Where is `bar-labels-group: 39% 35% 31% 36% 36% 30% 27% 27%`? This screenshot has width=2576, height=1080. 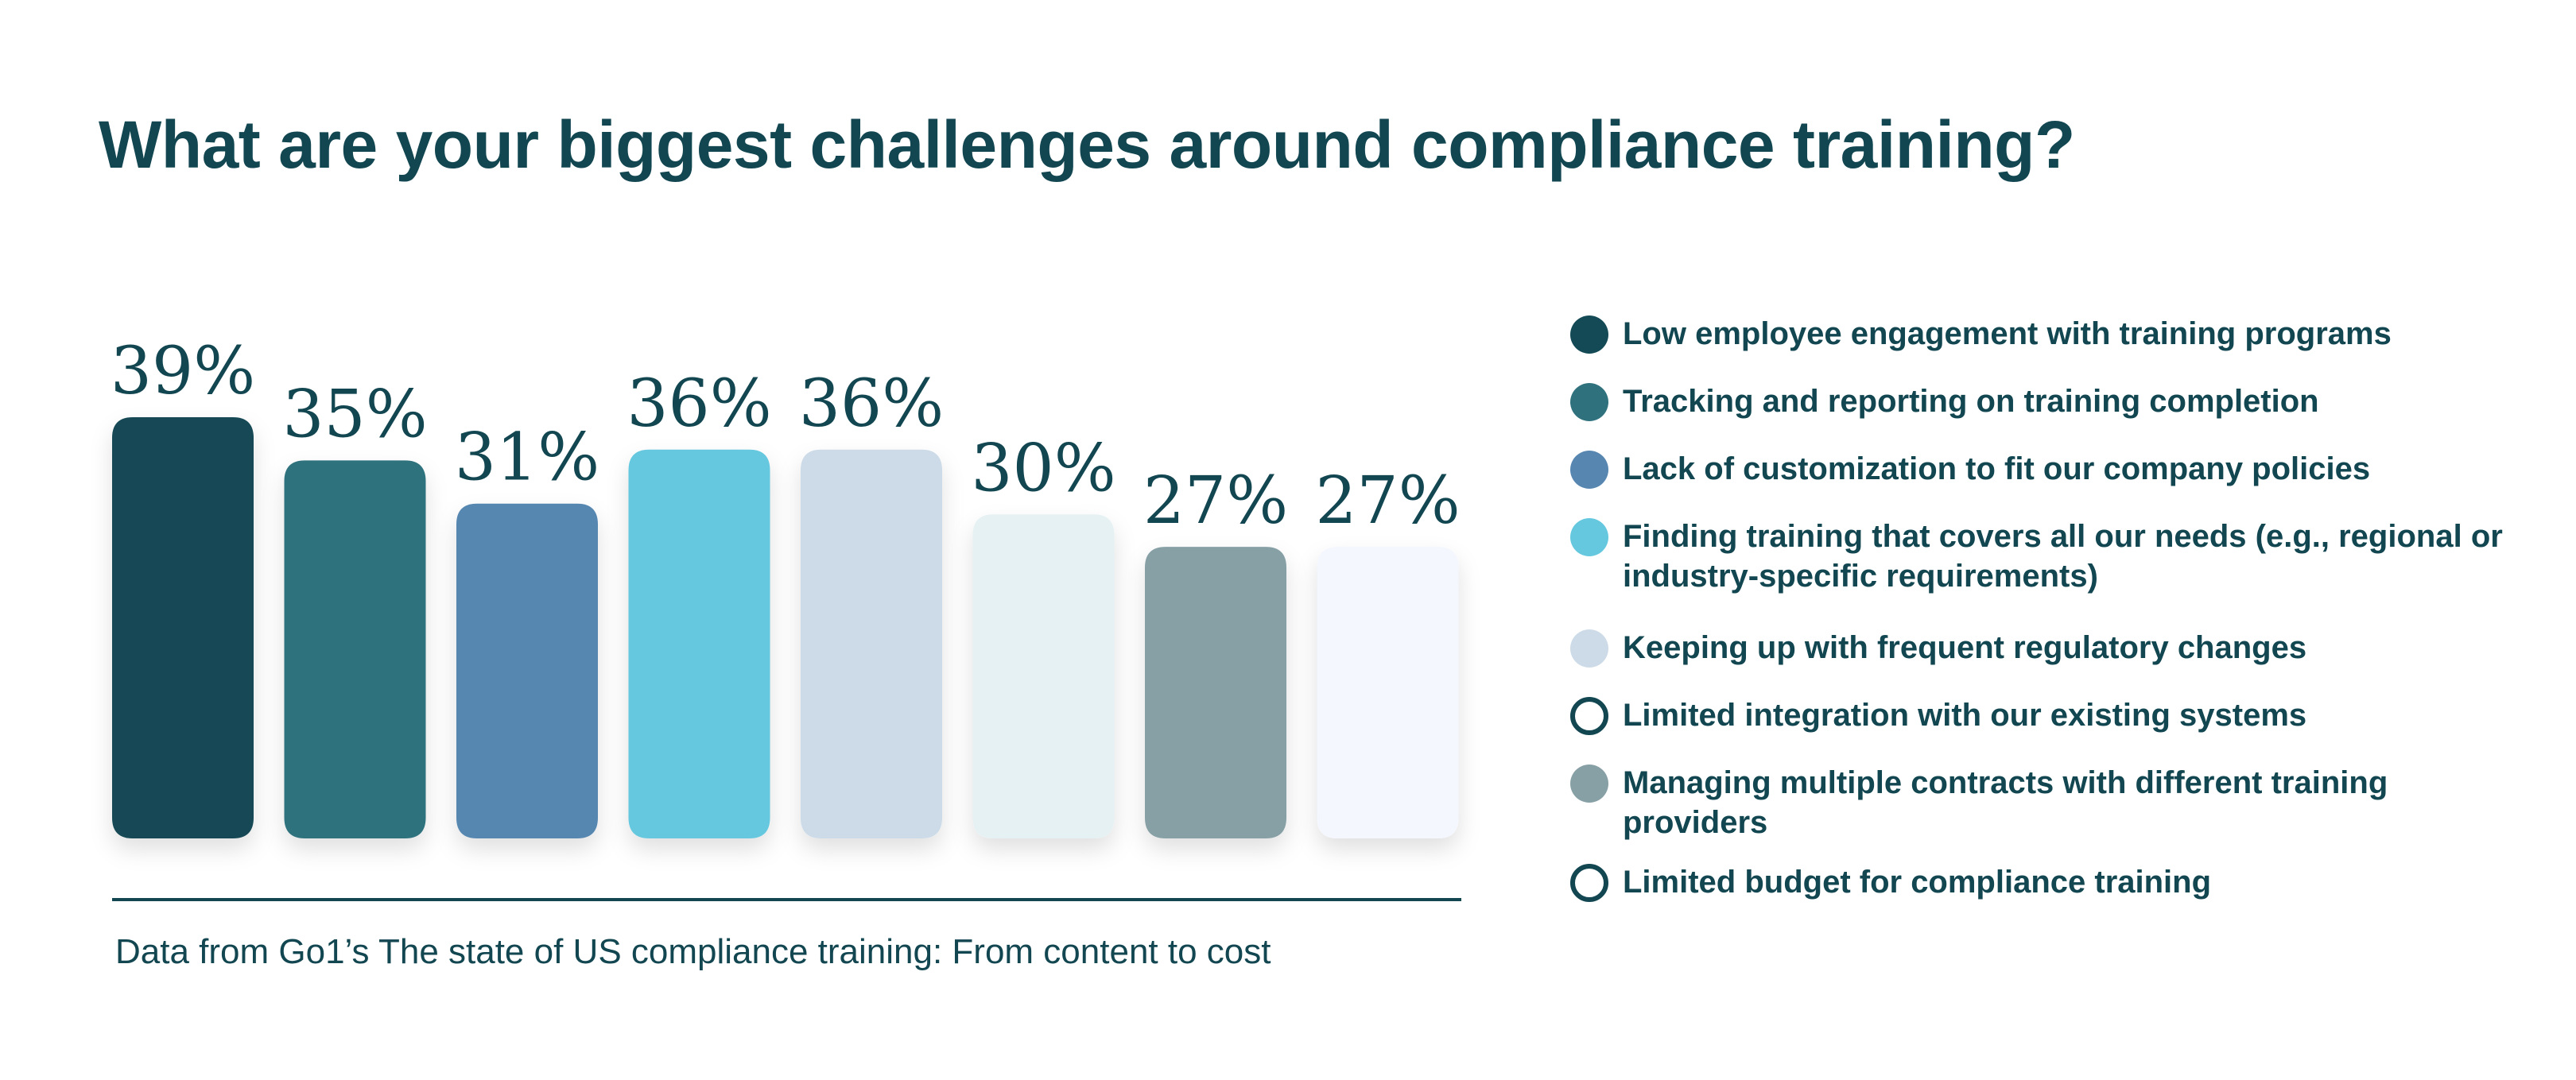 bar-labels-group: 39% 35% 31% 36% 36% 30% 27% 27% is located at coordinates (786, 436).